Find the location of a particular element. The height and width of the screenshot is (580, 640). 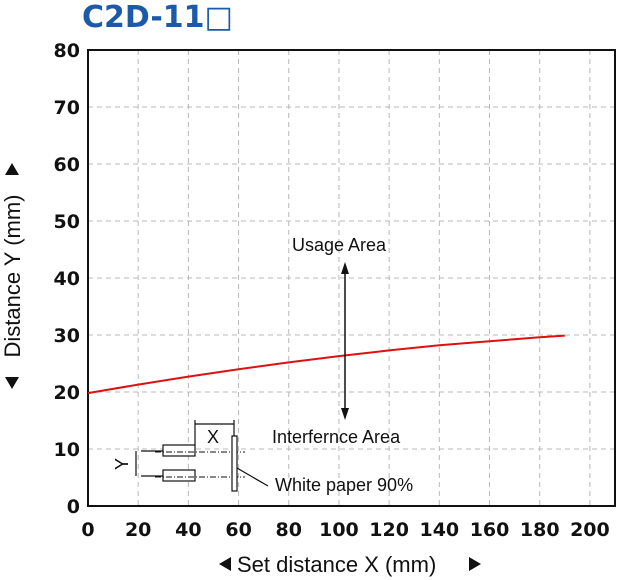

x-tick-label: 40 is located at coordinates (188, 530).